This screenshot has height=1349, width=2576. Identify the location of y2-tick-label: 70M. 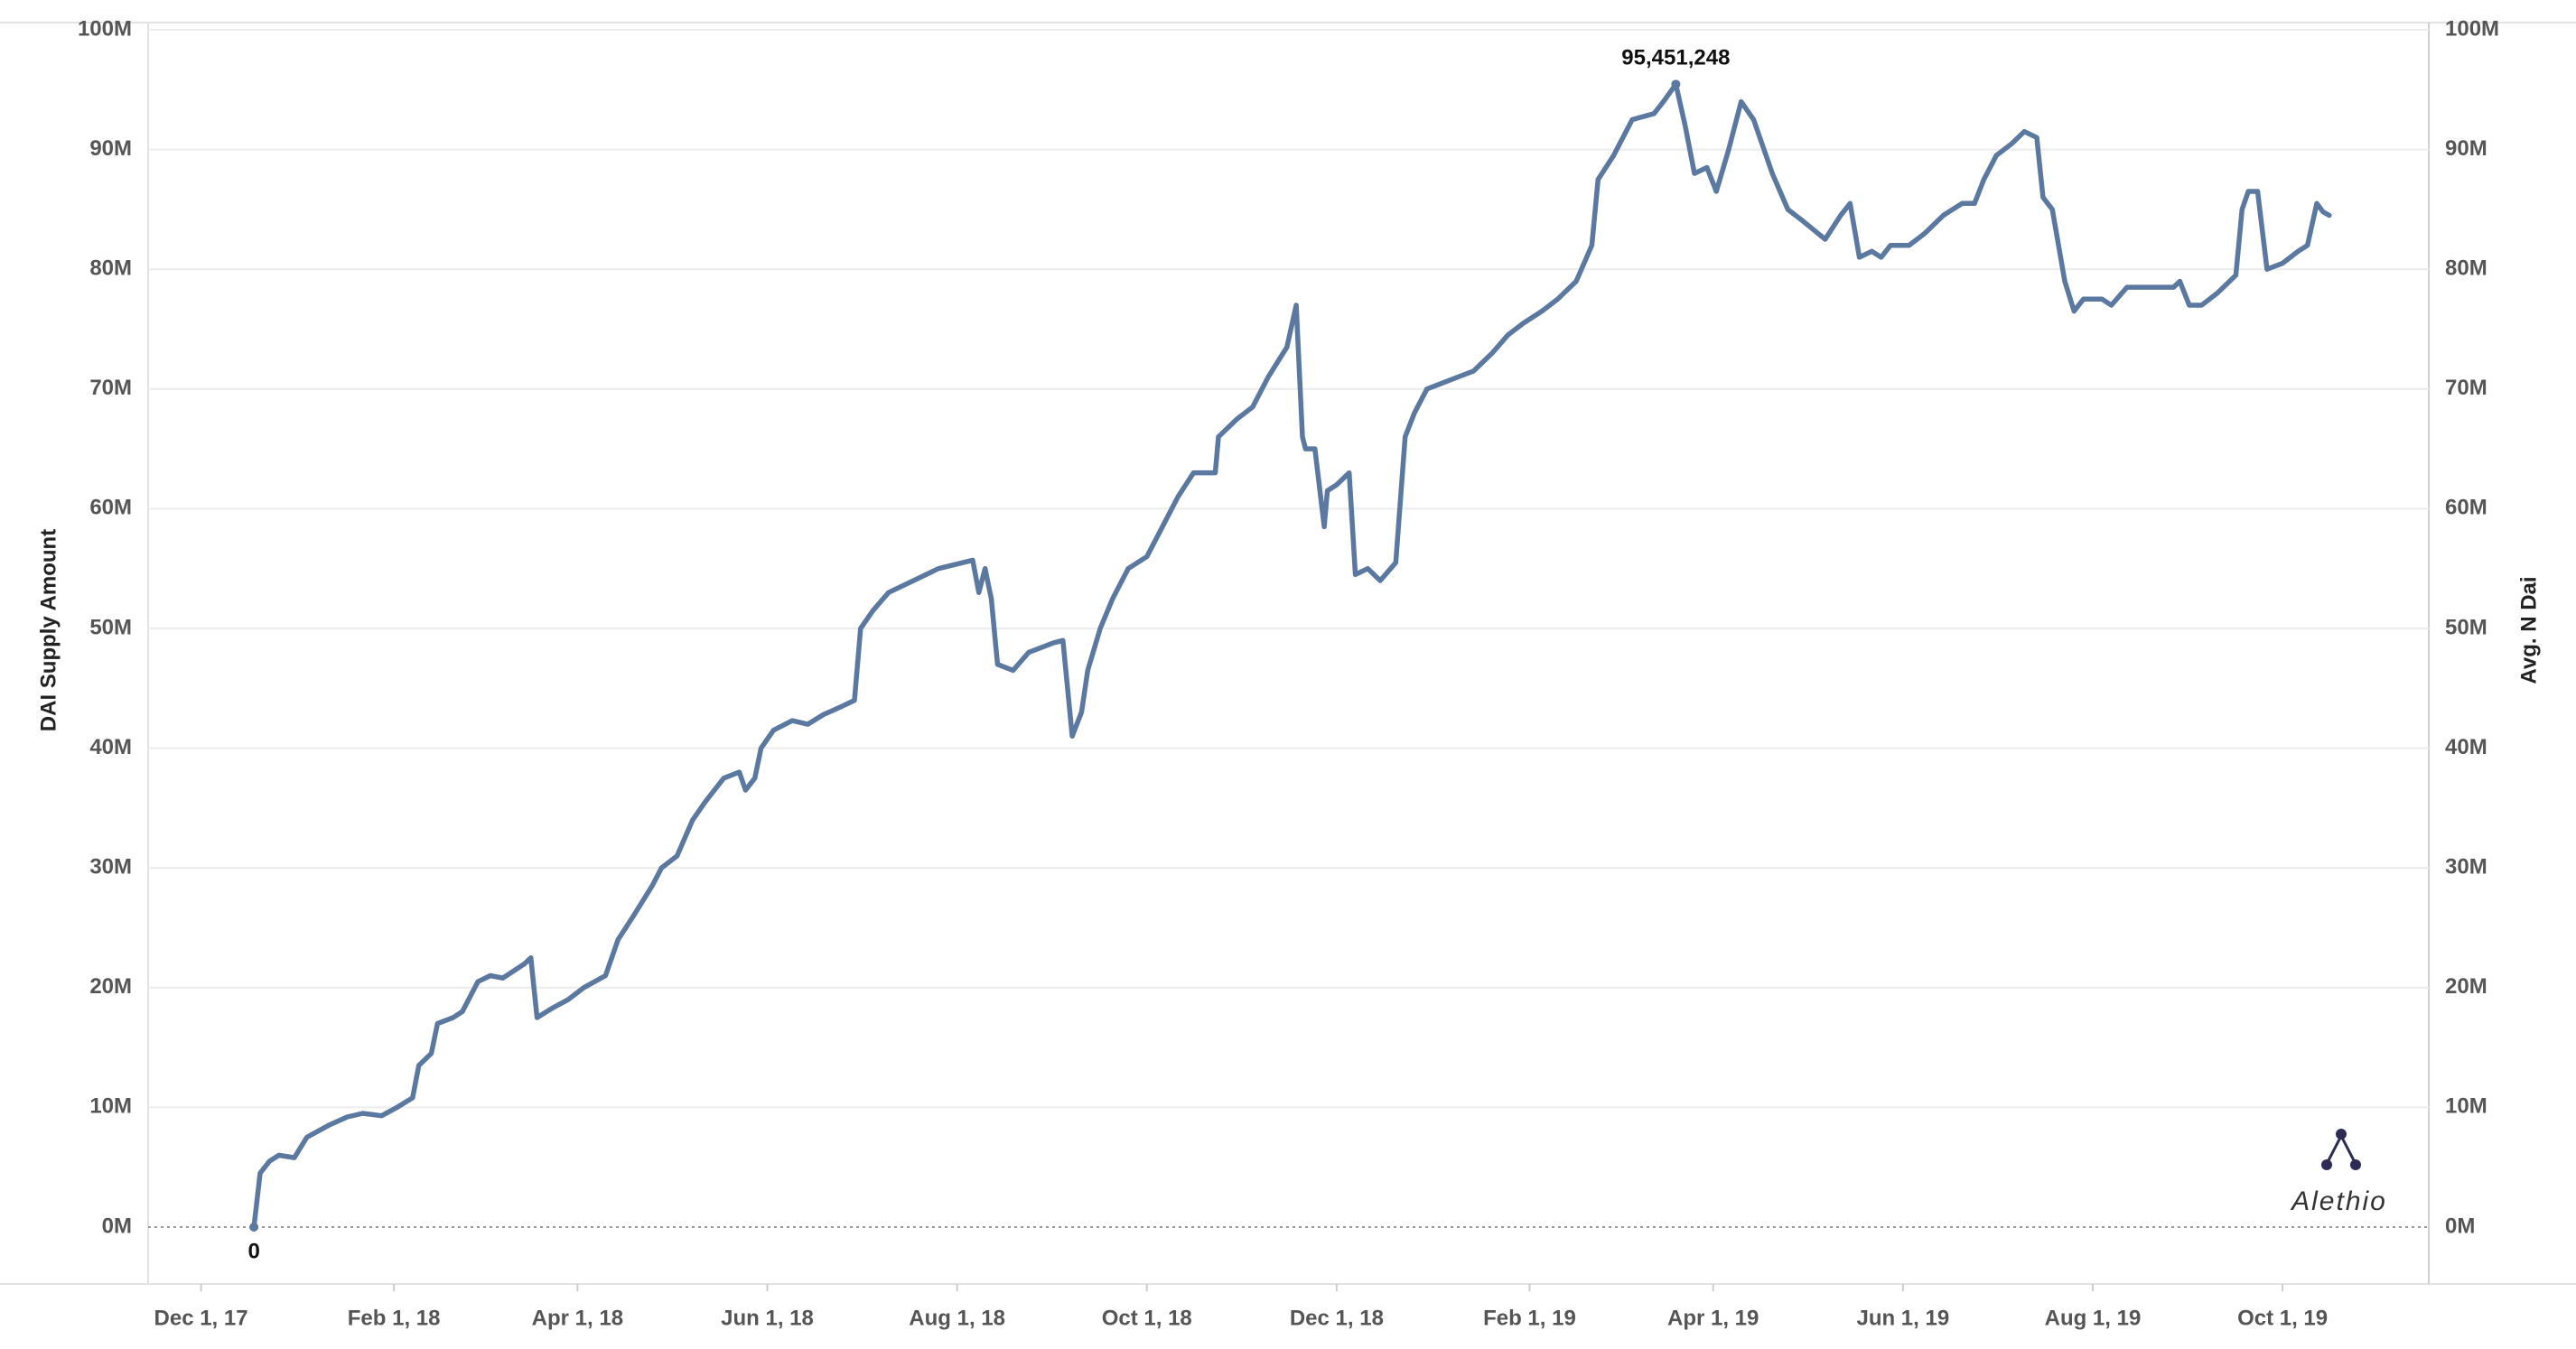
(2466, 388).